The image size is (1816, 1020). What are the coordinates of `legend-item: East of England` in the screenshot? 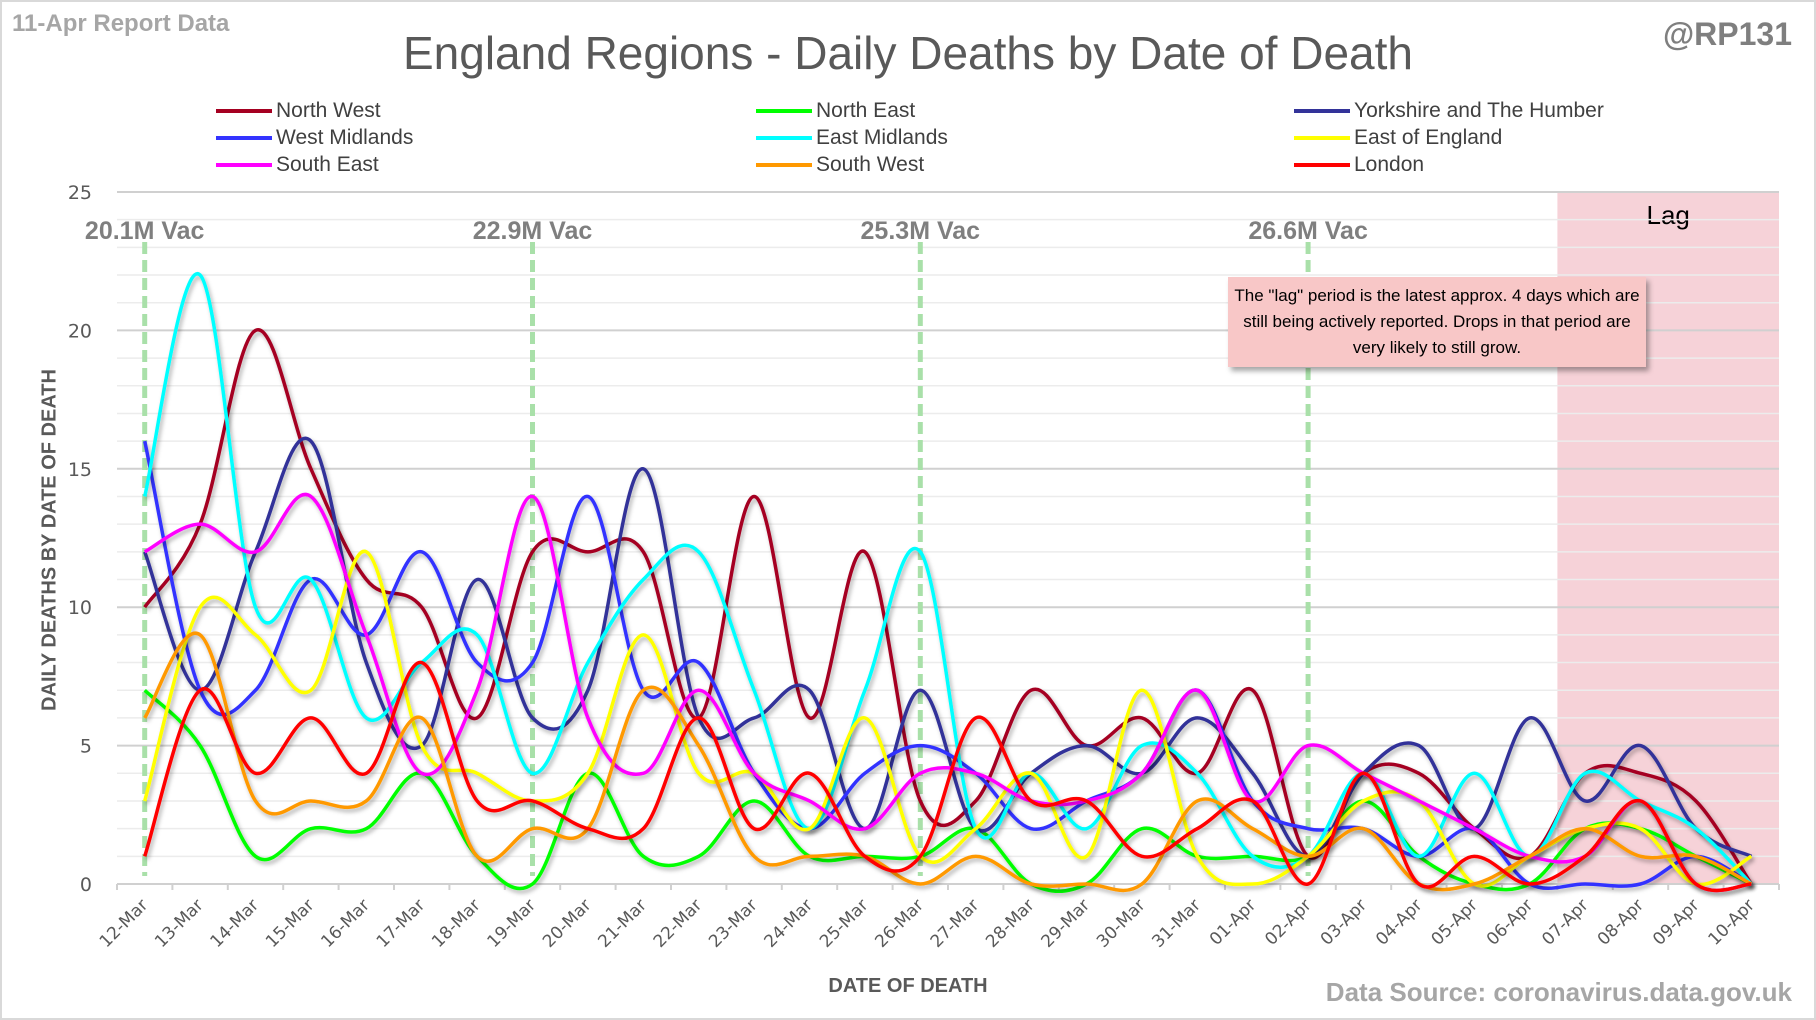 It's located at (1398, 138).